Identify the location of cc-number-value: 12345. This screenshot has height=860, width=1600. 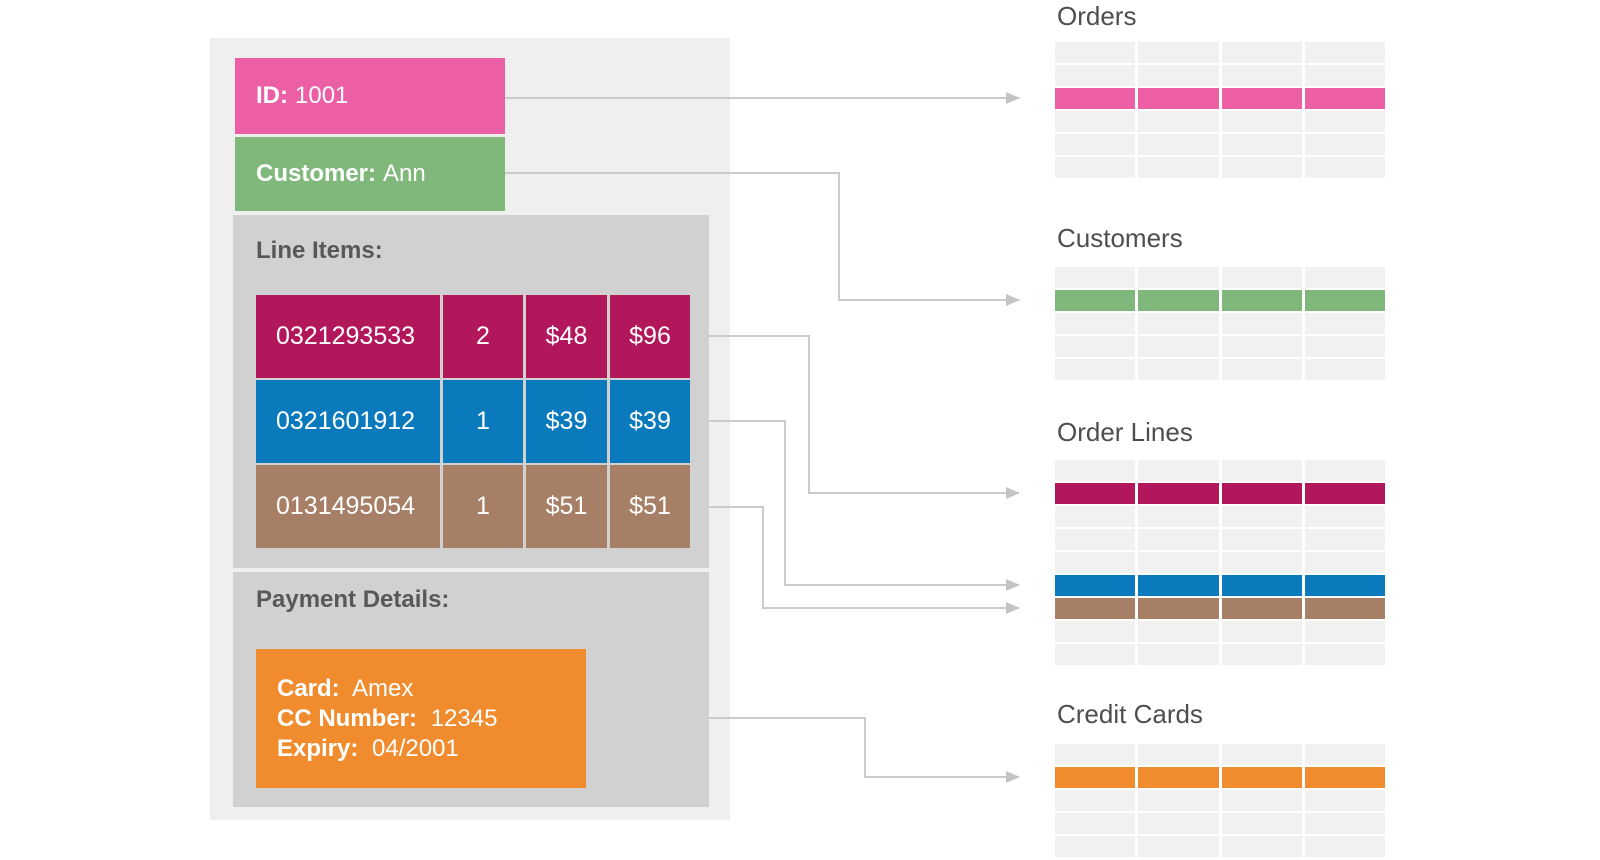
(464, 718).